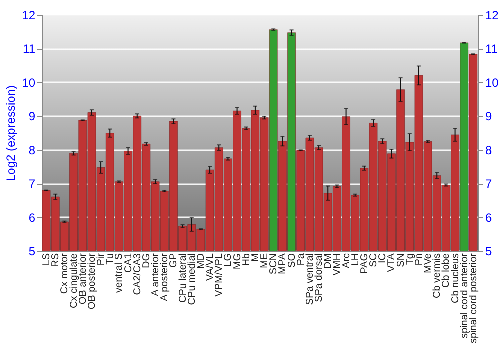  Describe the element at coordinates (128, 263) in the screenshot. I see `x-tick-label: CA1` at that location.